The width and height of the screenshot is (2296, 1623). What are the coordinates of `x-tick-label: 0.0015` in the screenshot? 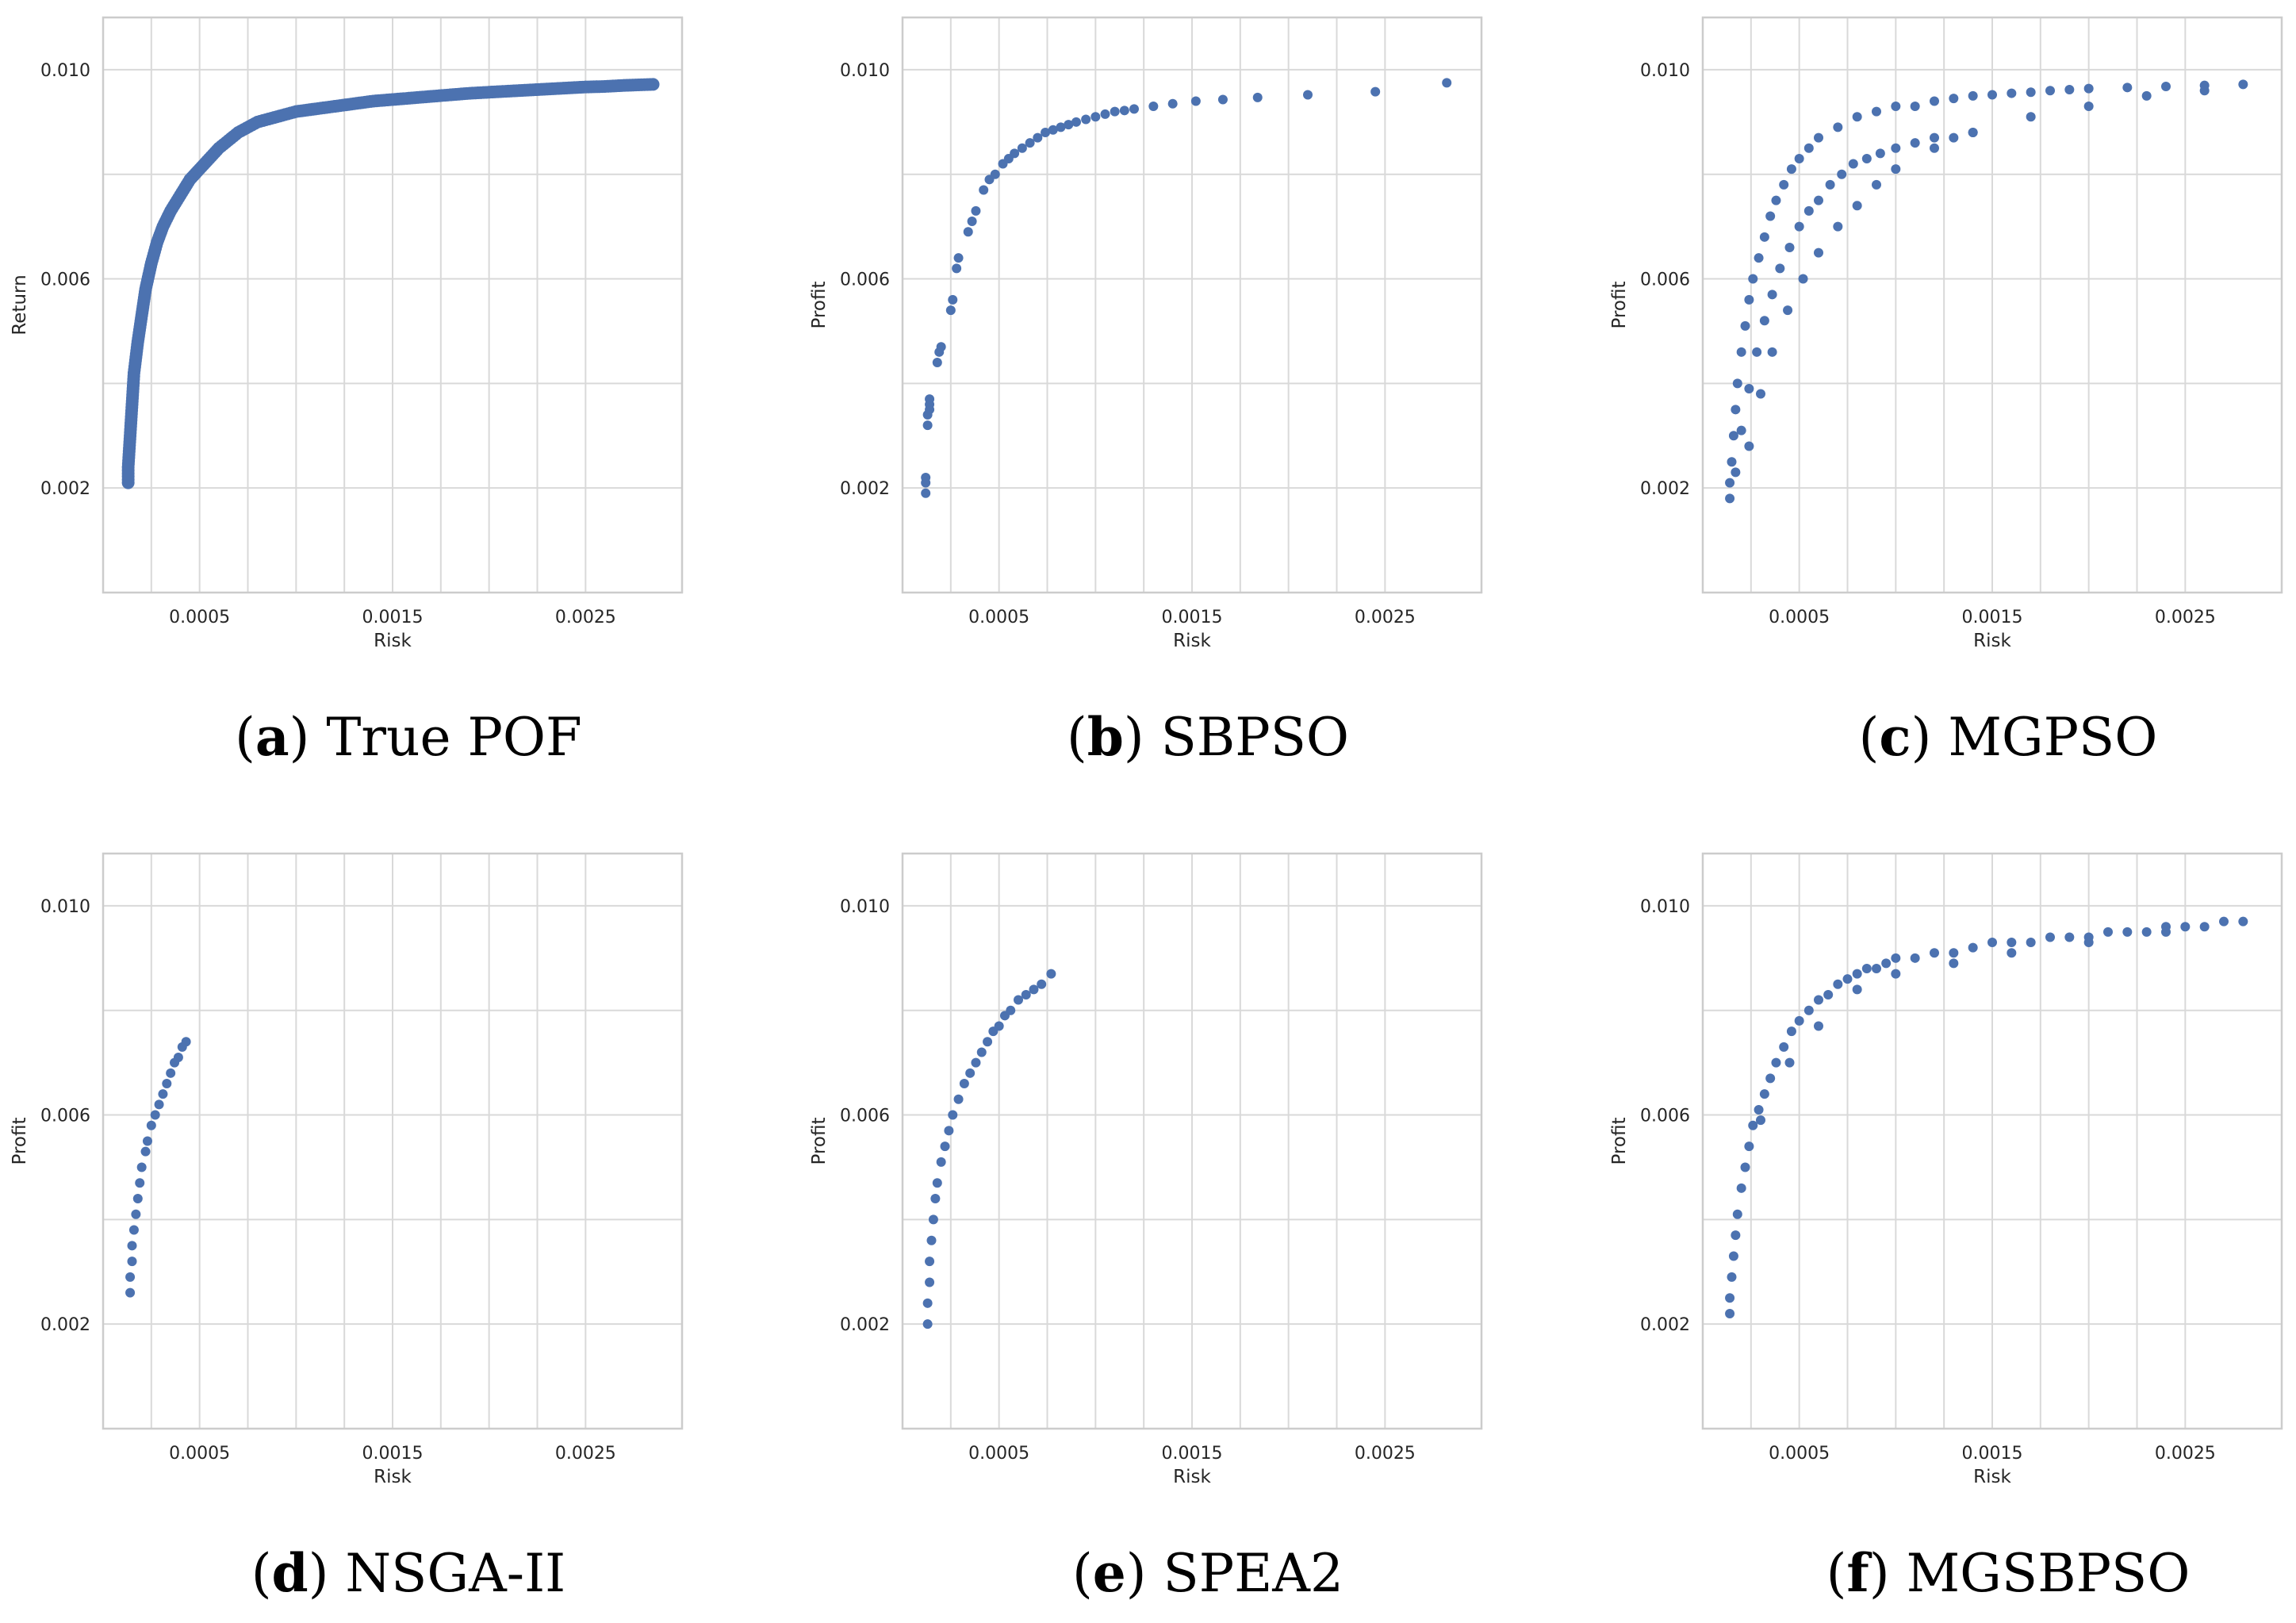 It's located at (393, 1454).